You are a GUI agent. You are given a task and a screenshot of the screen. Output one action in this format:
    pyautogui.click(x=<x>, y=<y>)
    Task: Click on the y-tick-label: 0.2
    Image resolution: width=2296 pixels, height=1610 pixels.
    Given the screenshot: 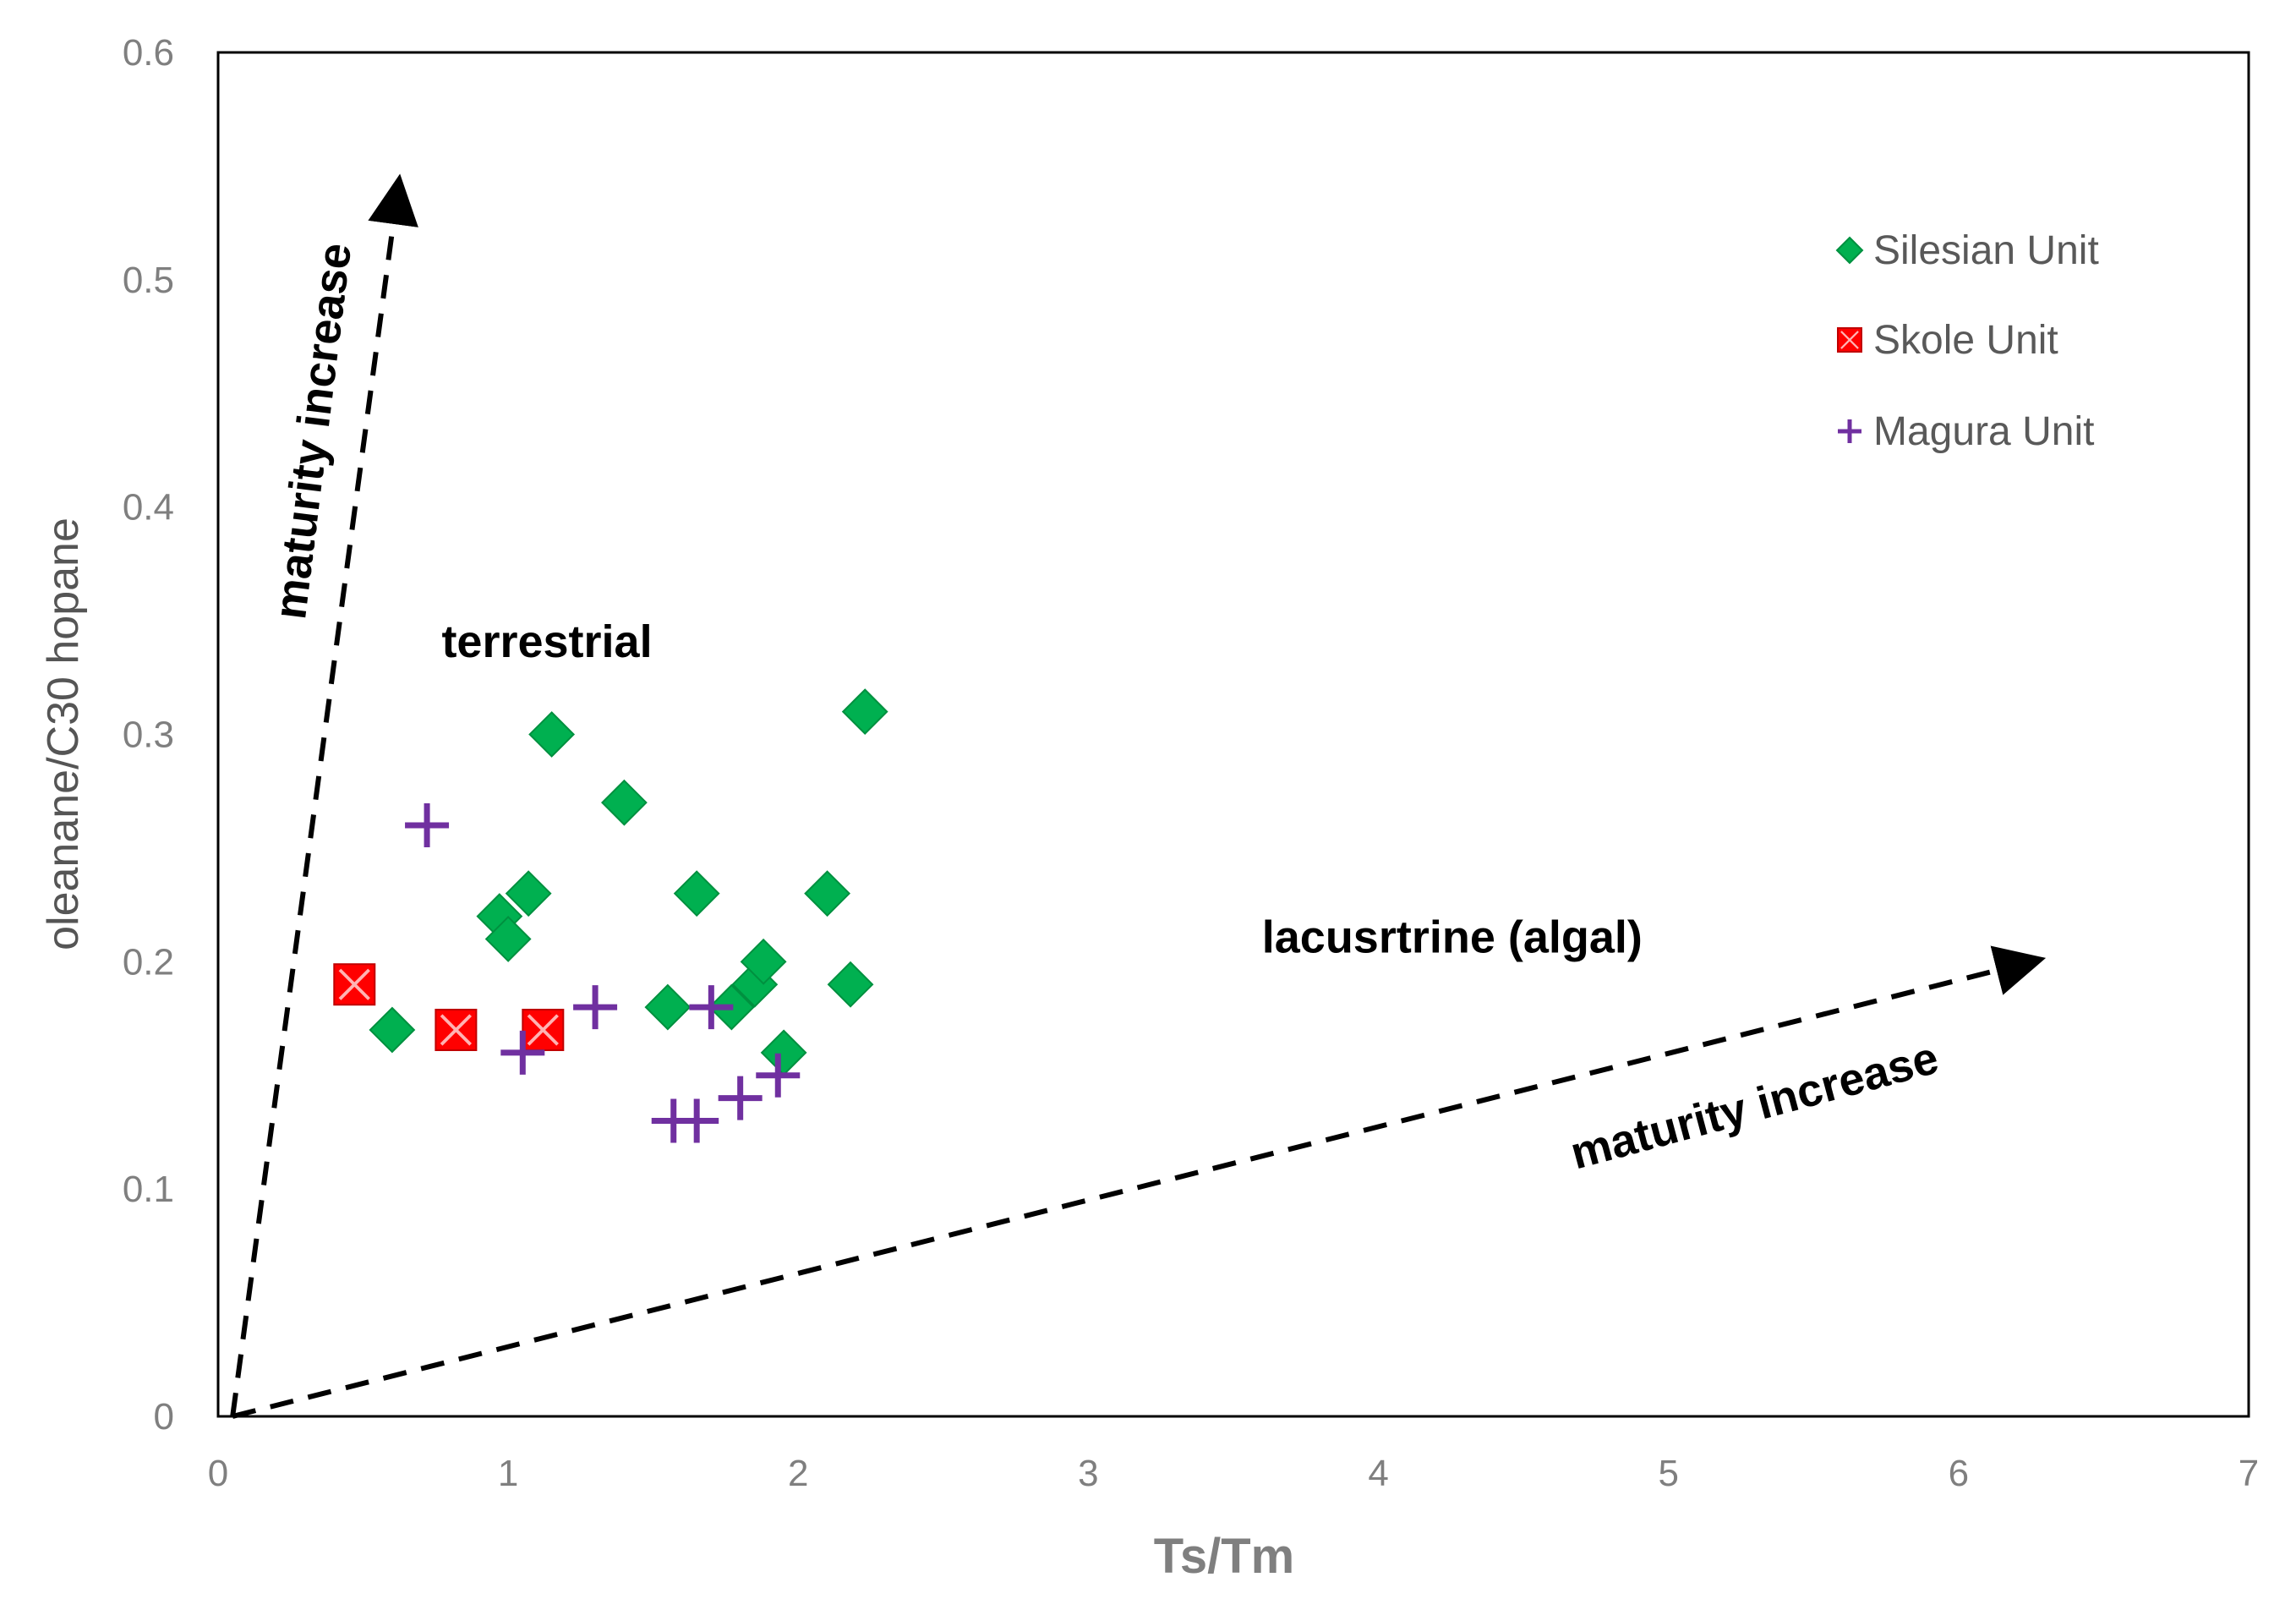 What is the action you would take?
    pyautogui.click(x=148, y=962)
    